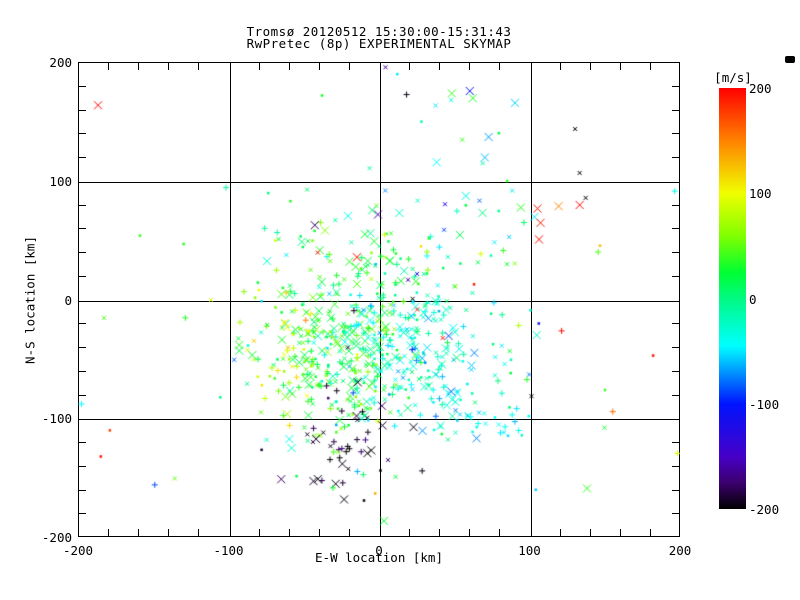  What do you see at coordinates (60, 62) in the screenshot?
I see `y-tick-label: 200` at bounding box center [60, 62].